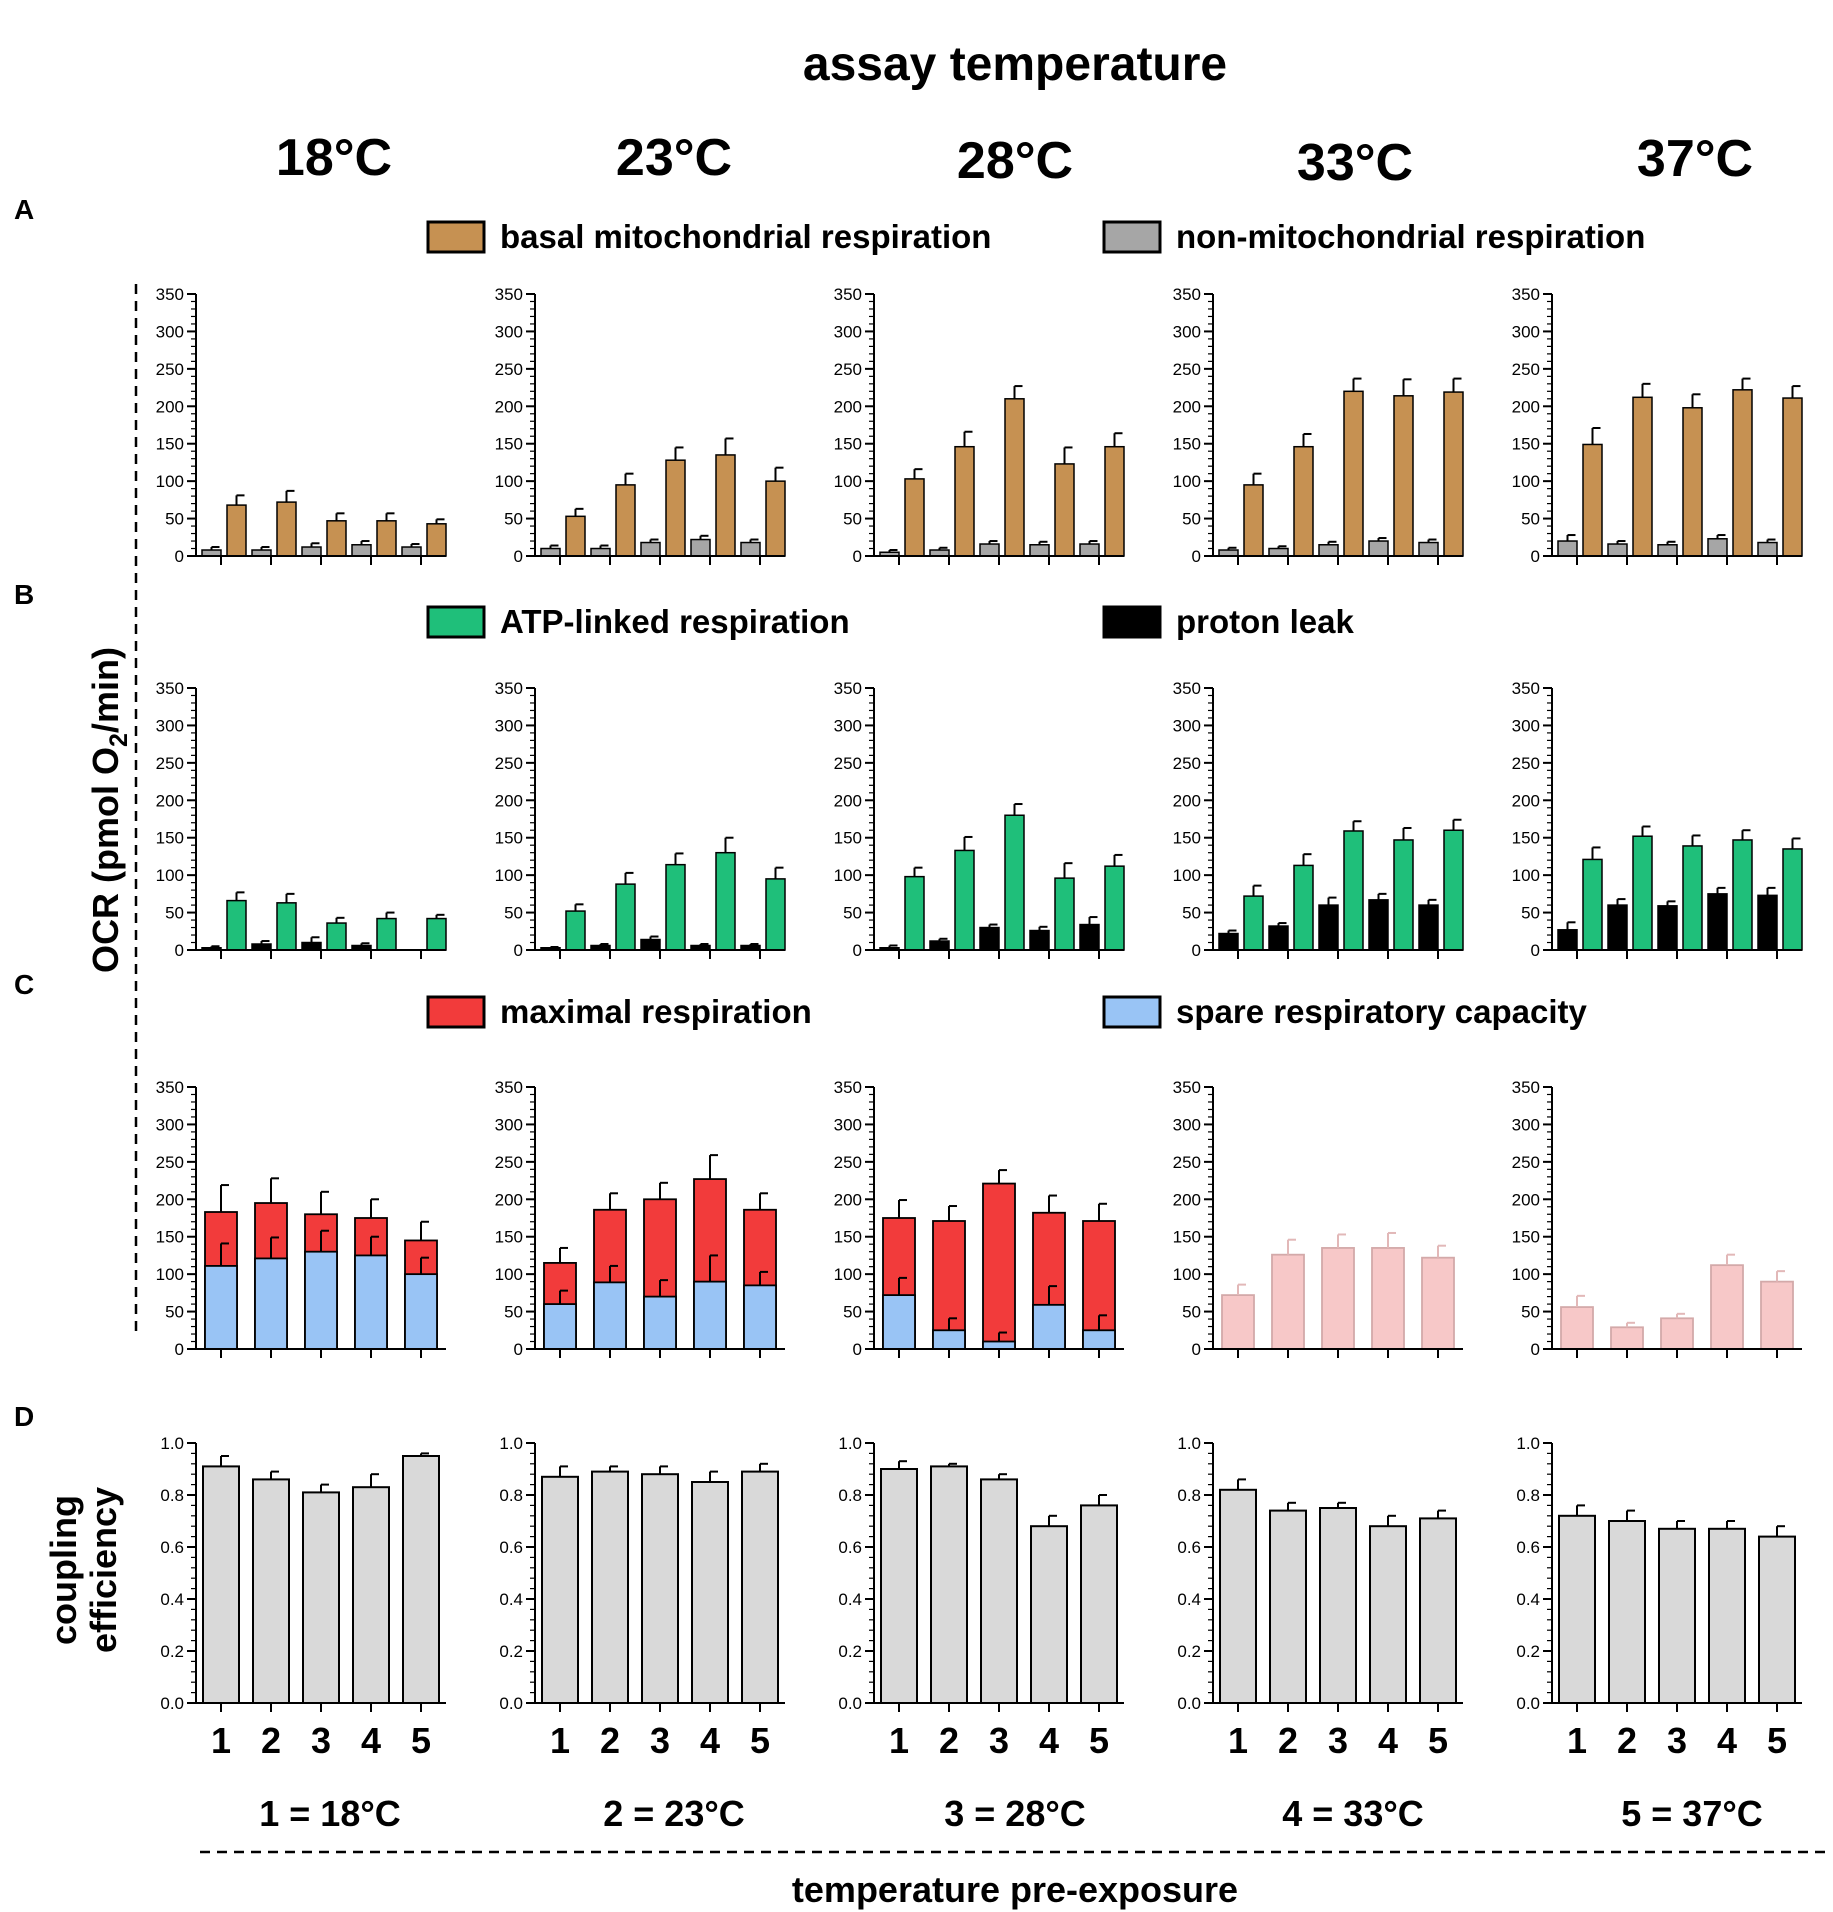 The image size is (1833, 1912). I want to click on legend-label-maximal: maximal respiration, so click(656, 1011).